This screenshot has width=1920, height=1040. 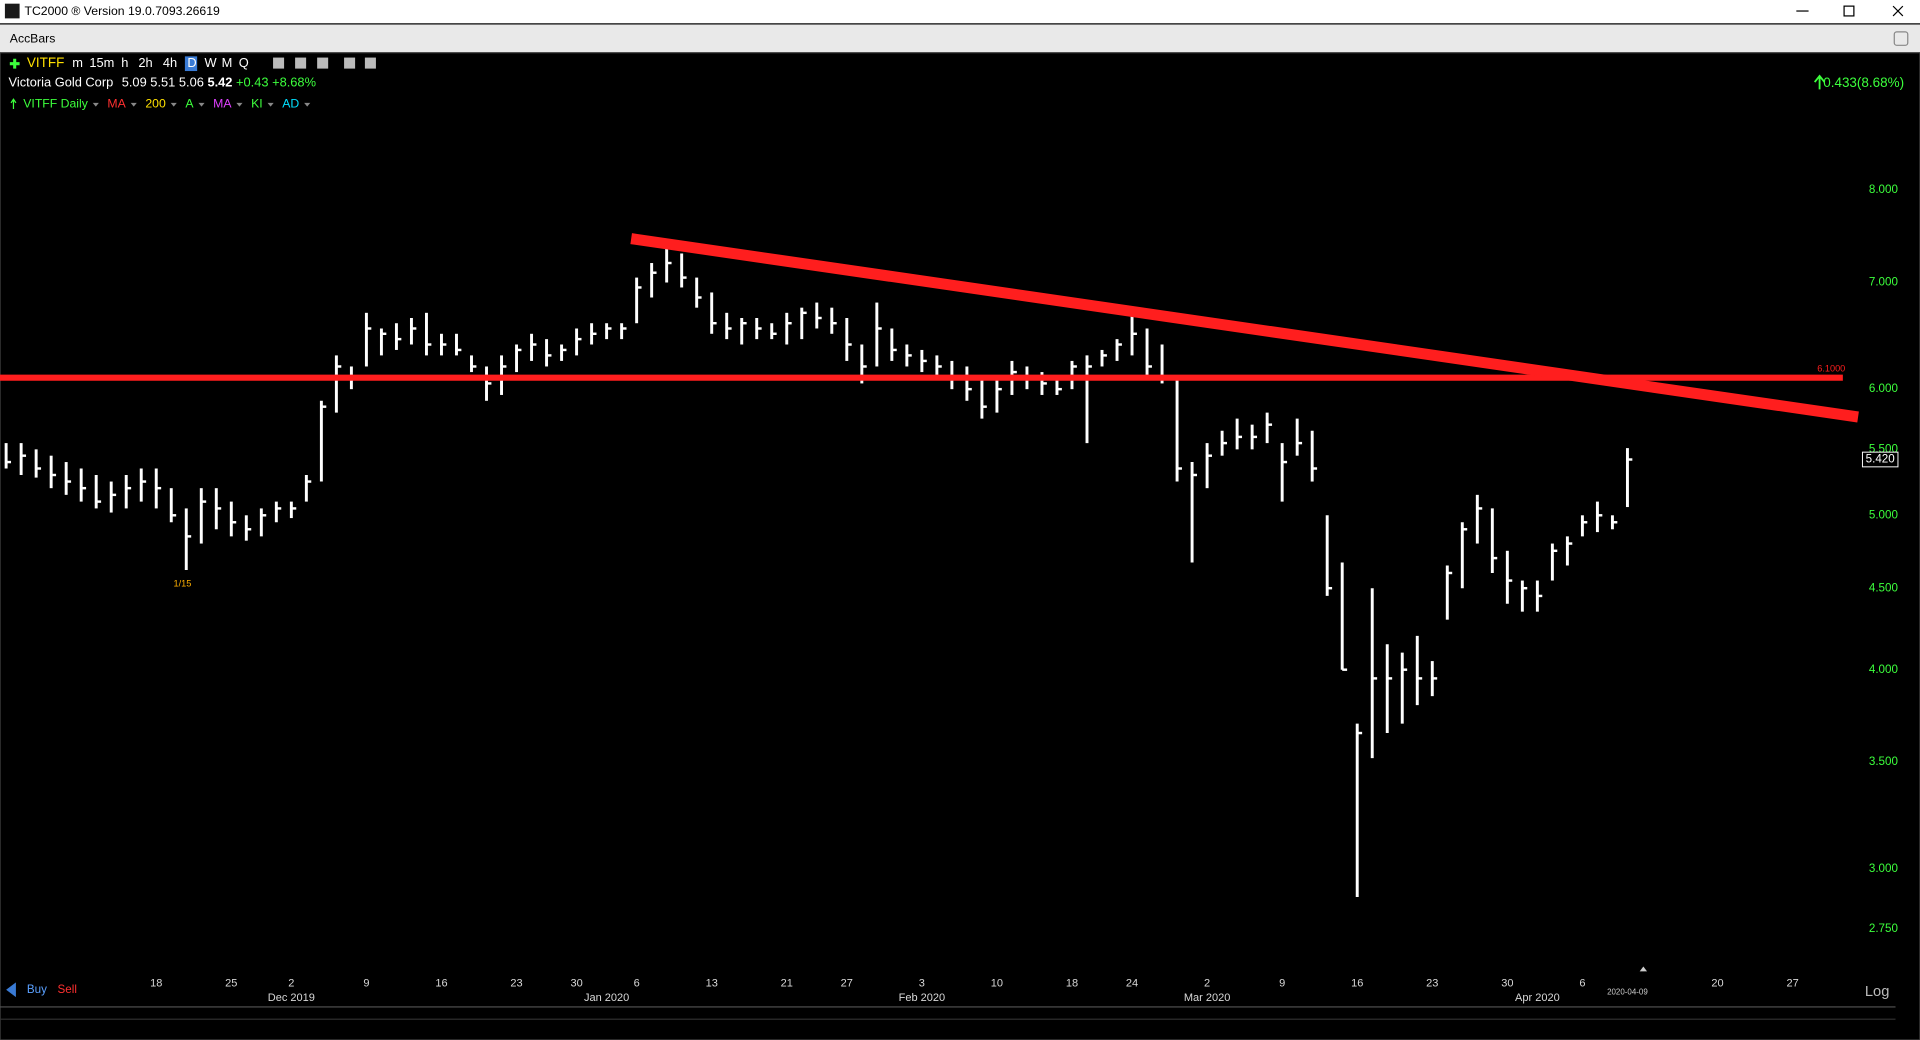 What do you see at coordinates (1884, 587) in the screenshot?
I see `y-tick-label: 4.500` at bounding box center [1884, 587].